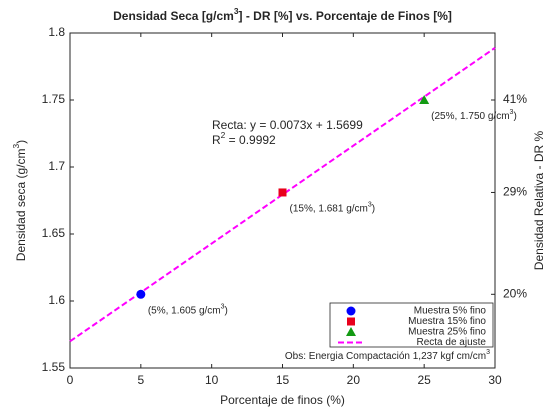  I want to click on x-tick-label: 30, so click(495, 380).